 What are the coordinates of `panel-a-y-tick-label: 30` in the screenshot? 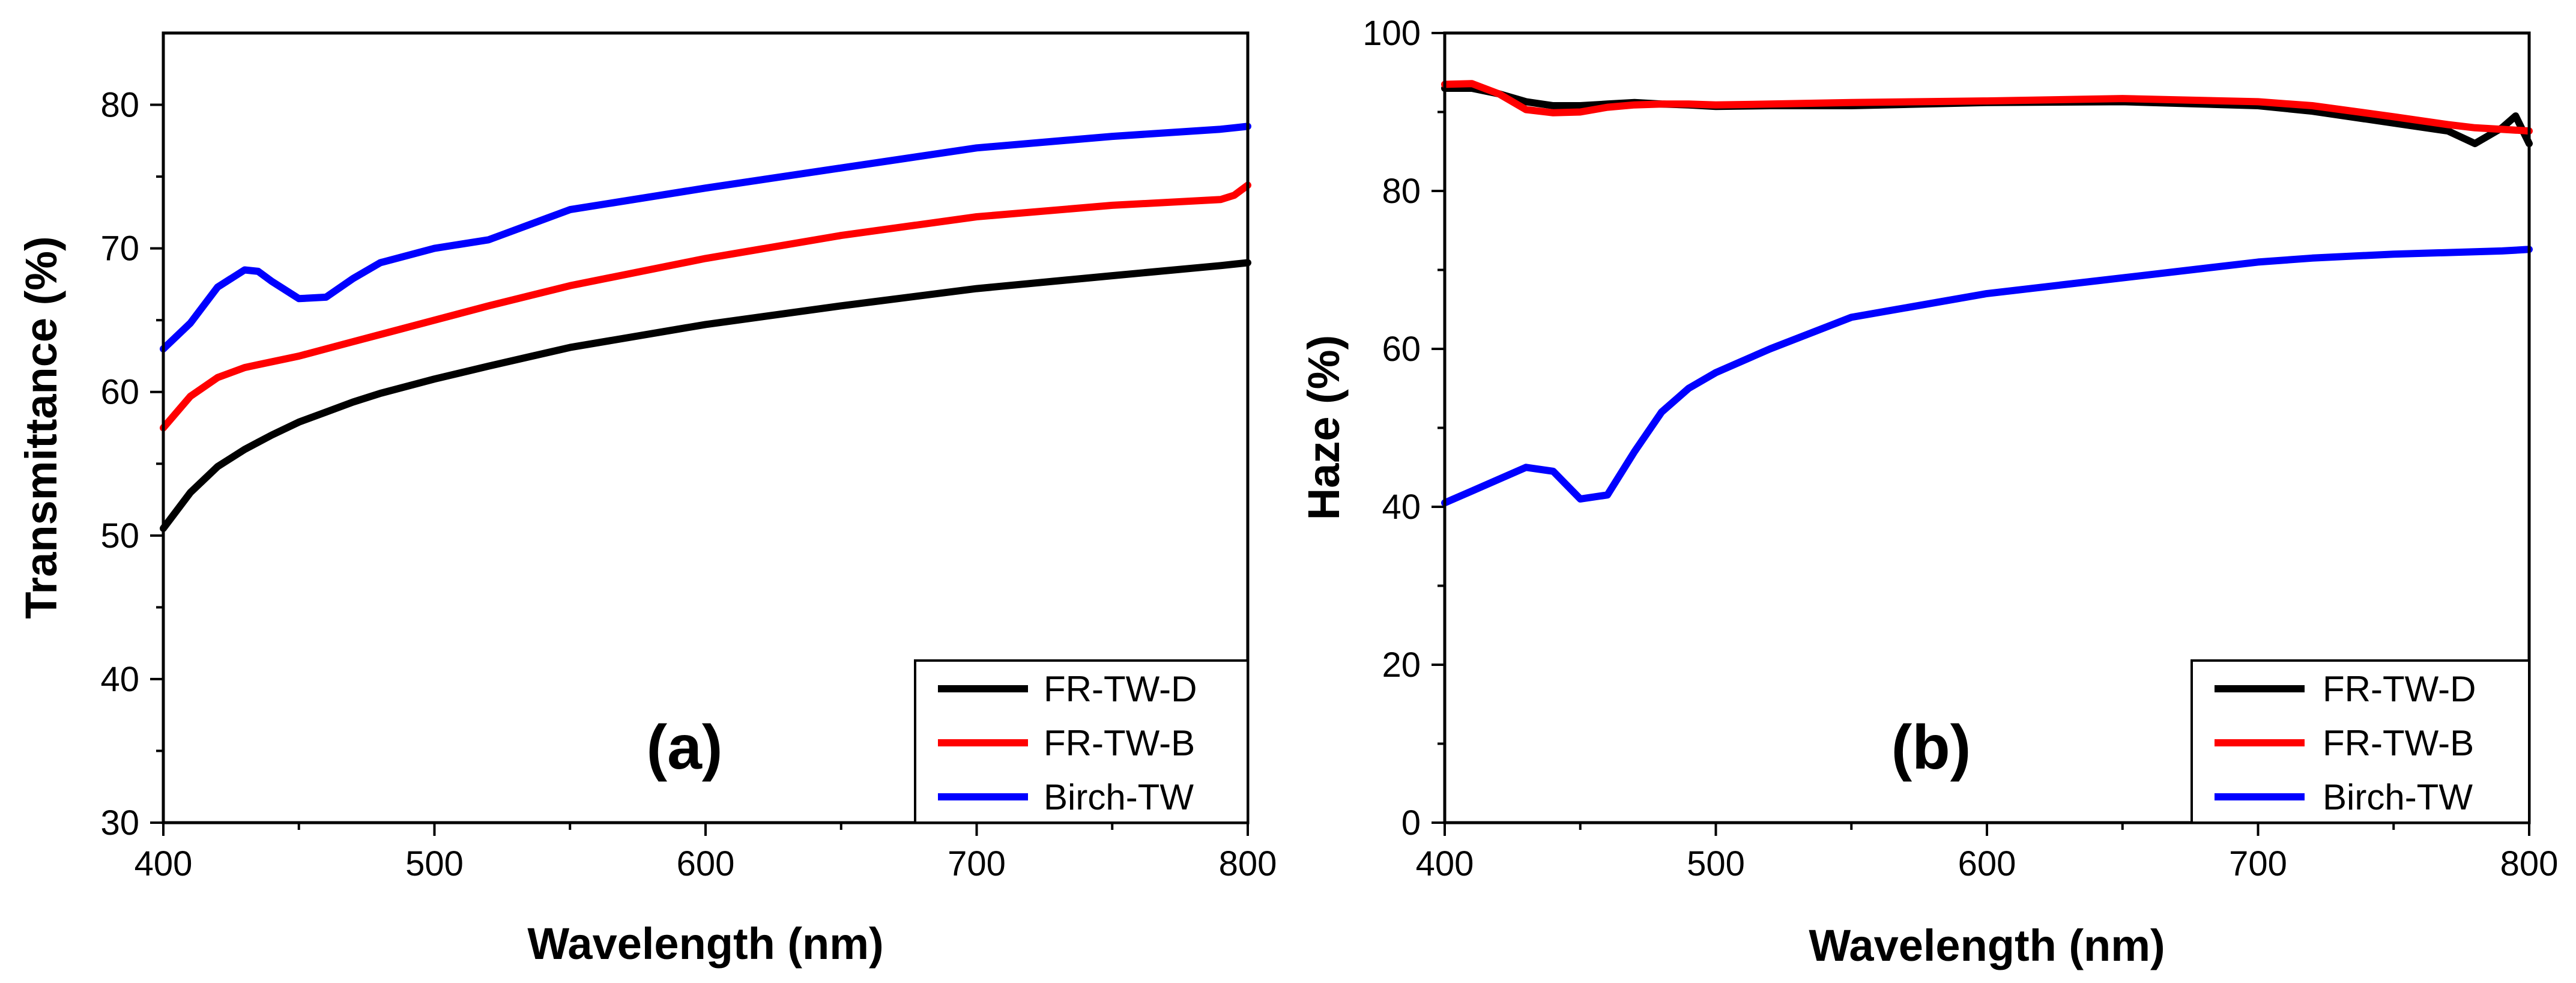 It's located at (119, 823).